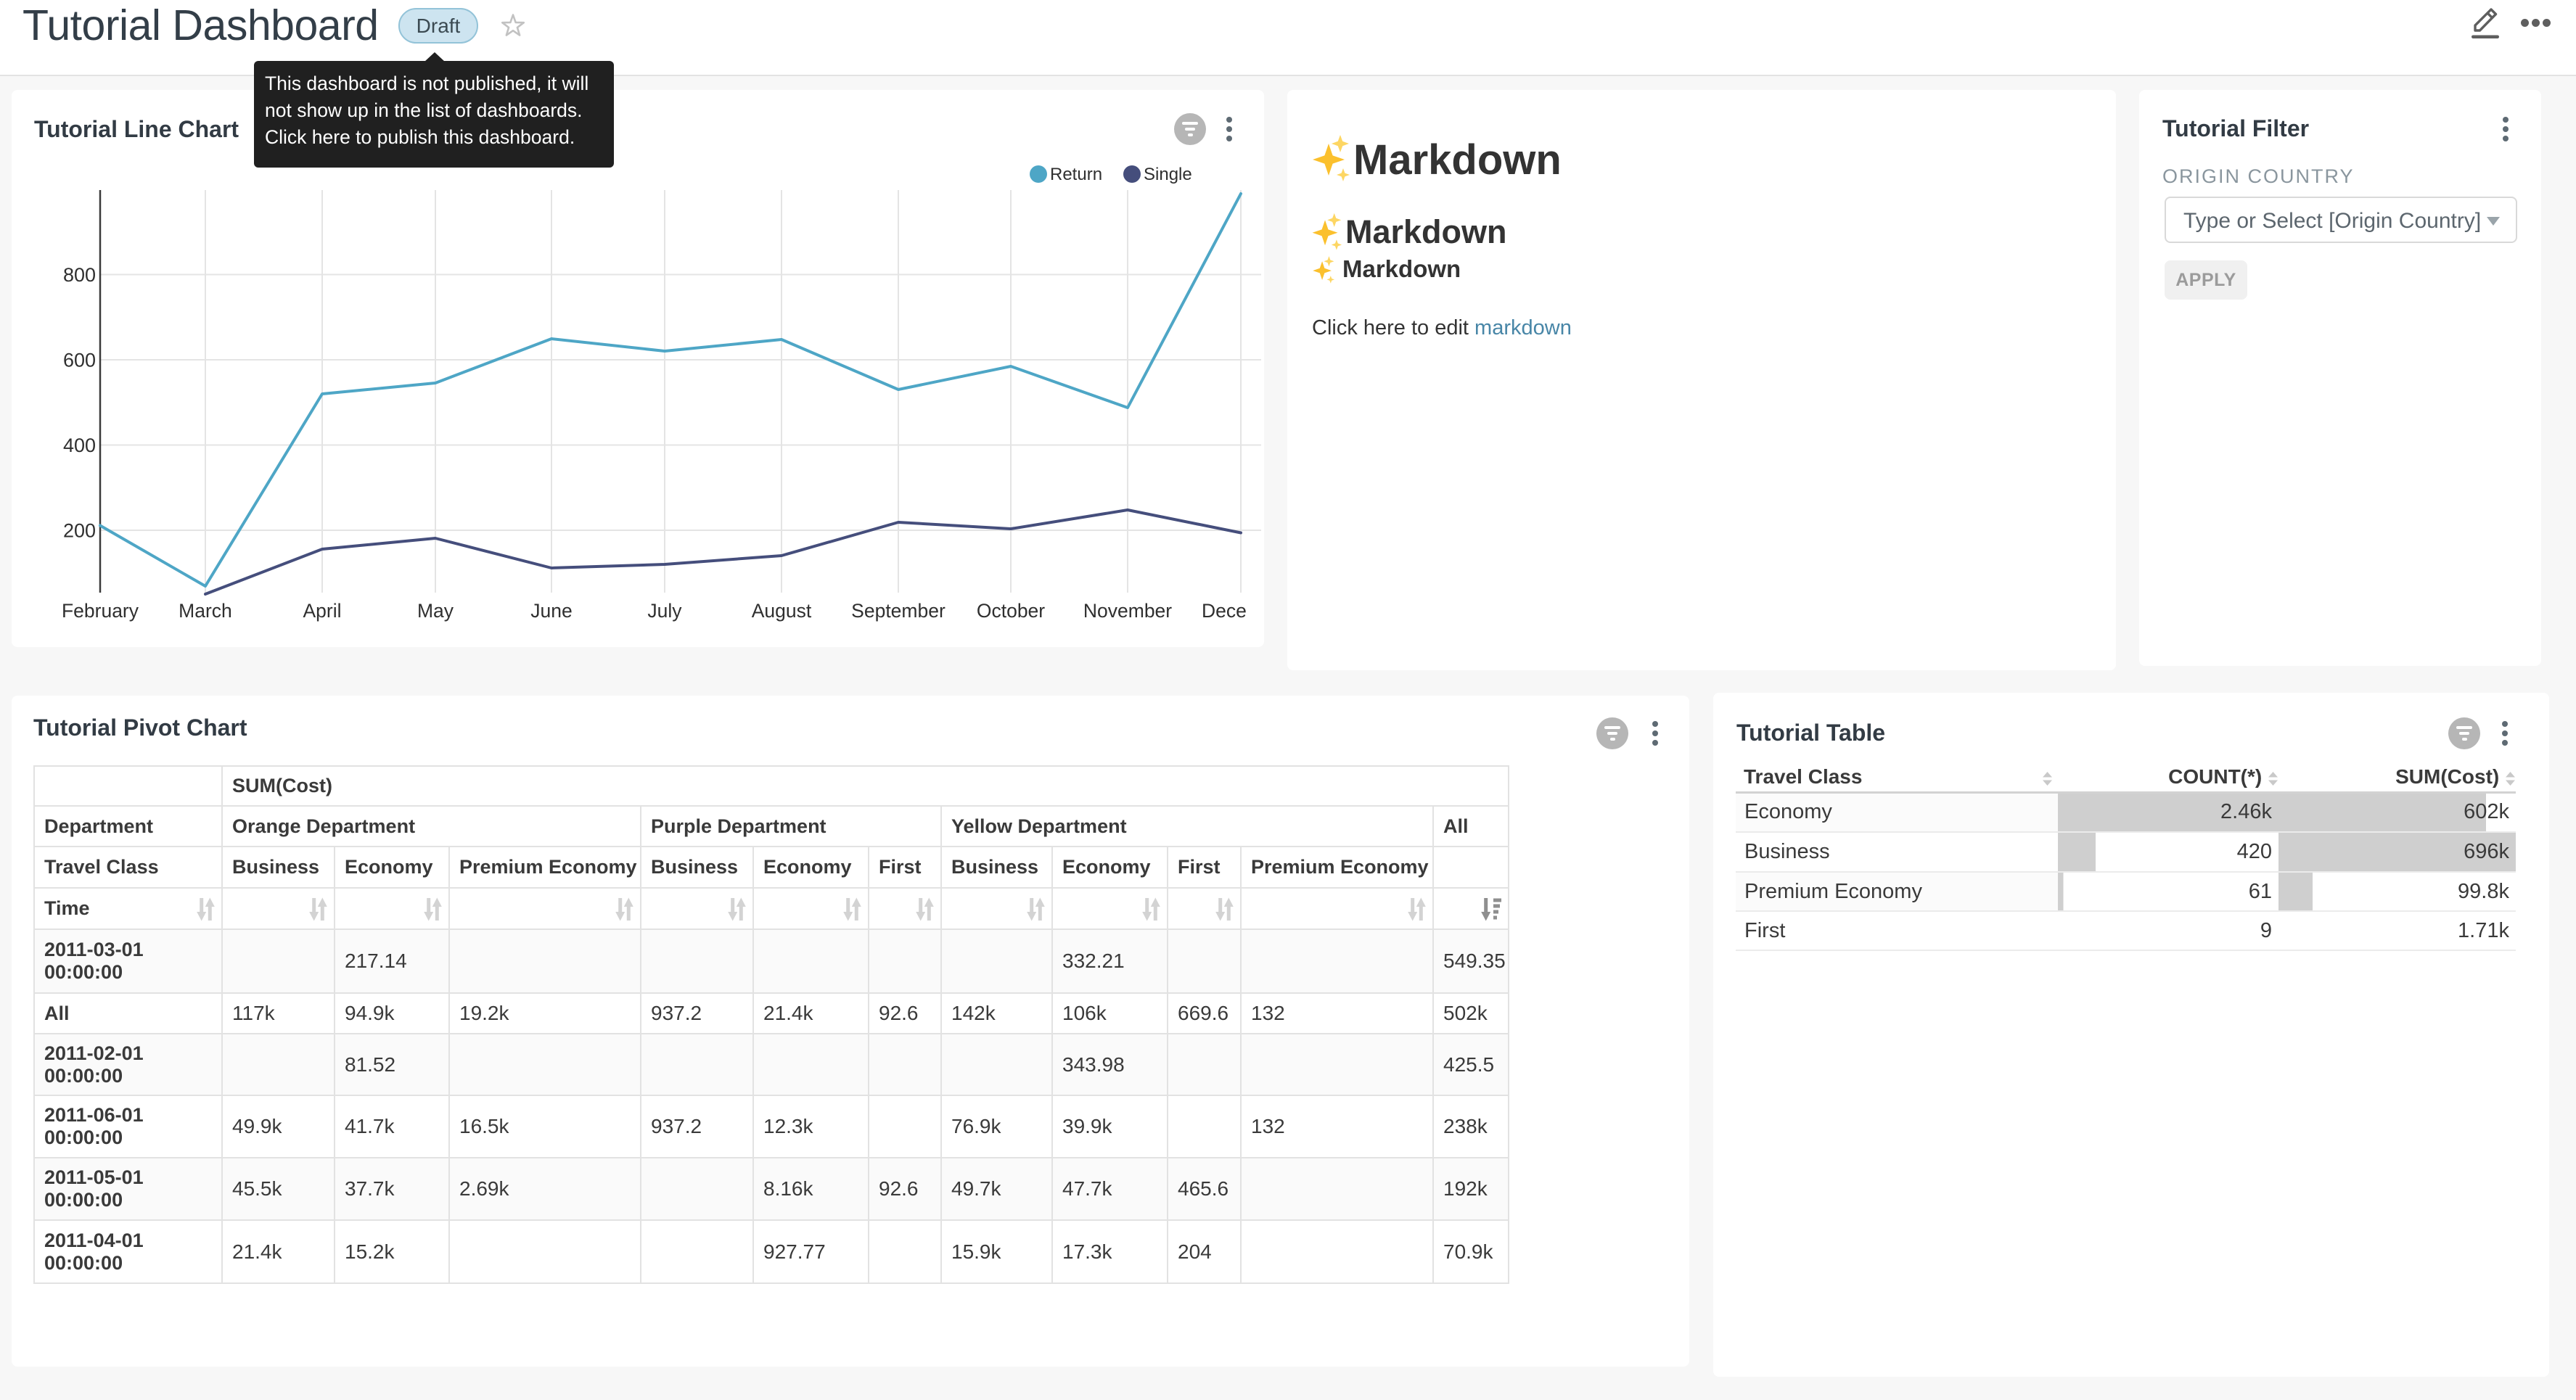 This screenshot has width=2576, height=1400. What do you see at coordinates (782, 611) in the screenshot?
I see `svg-text: August` at bounding box center [782, 611].